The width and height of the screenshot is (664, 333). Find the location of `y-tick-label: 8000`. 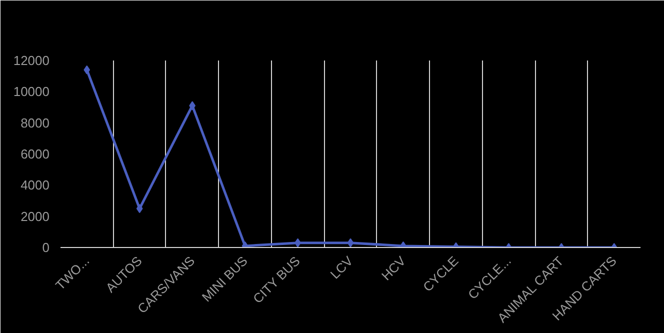

y-tick-label: 8000 is located at coordinates (35, 122).